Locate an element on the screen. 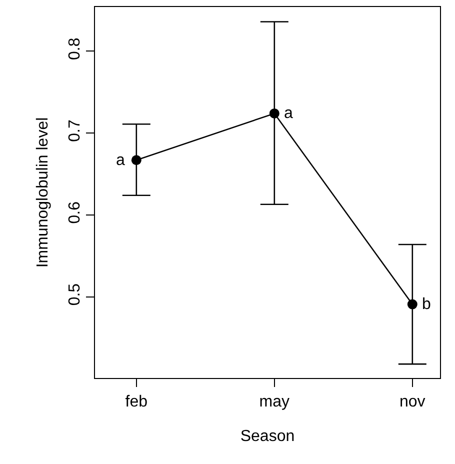  y-tick-label: 0.5 is located at coordinates (75, 294).